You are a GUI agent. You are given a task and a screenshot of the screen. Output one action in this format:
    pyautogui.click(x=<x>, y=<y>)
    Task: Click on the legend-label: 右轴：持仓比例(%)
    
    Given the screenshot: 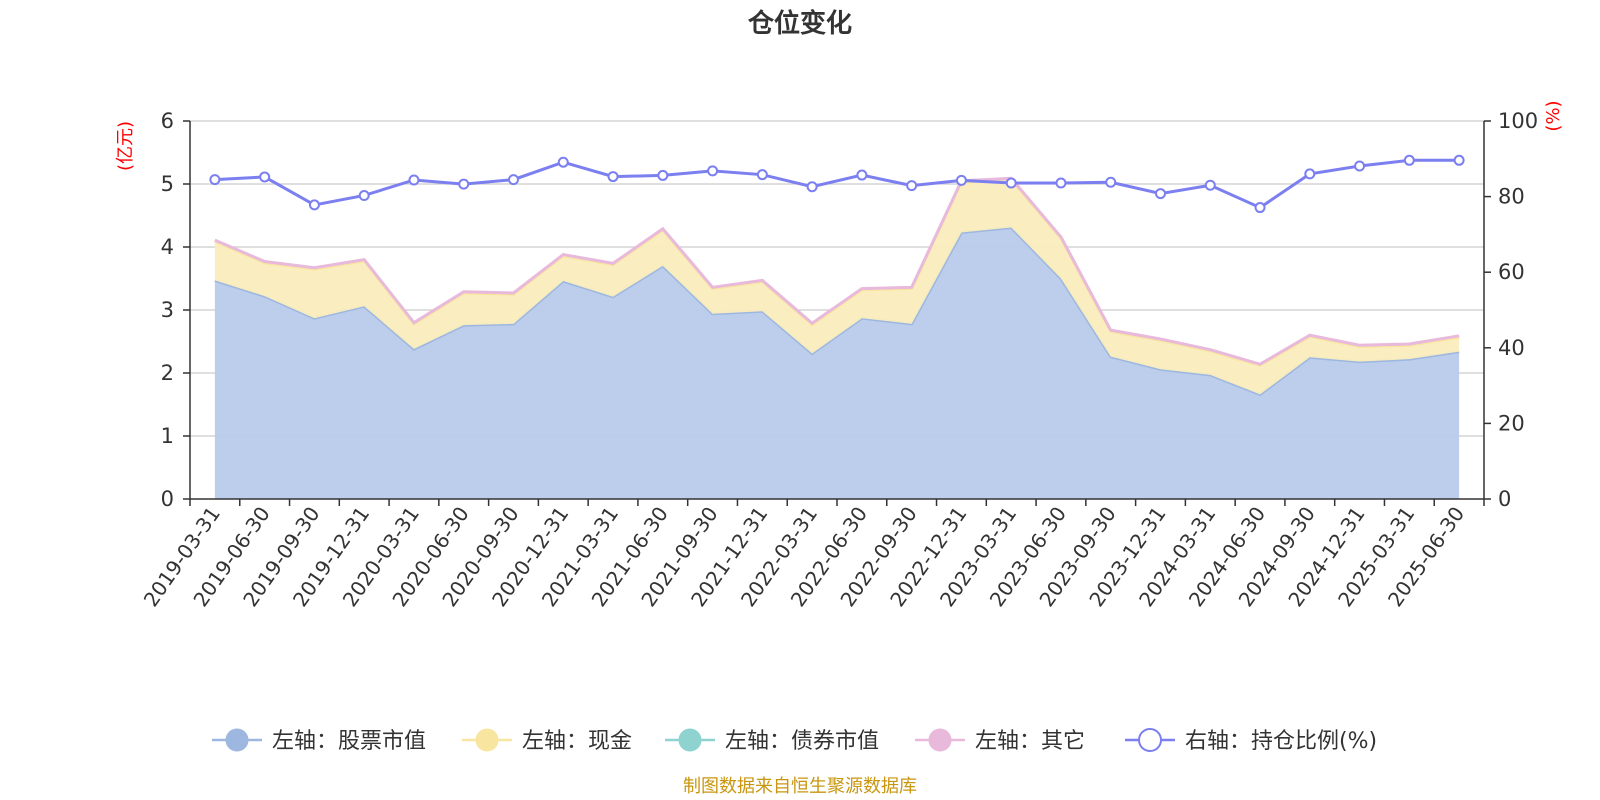 What is the action you would take?
    pyautogui.click(x=1281, y=741)
    